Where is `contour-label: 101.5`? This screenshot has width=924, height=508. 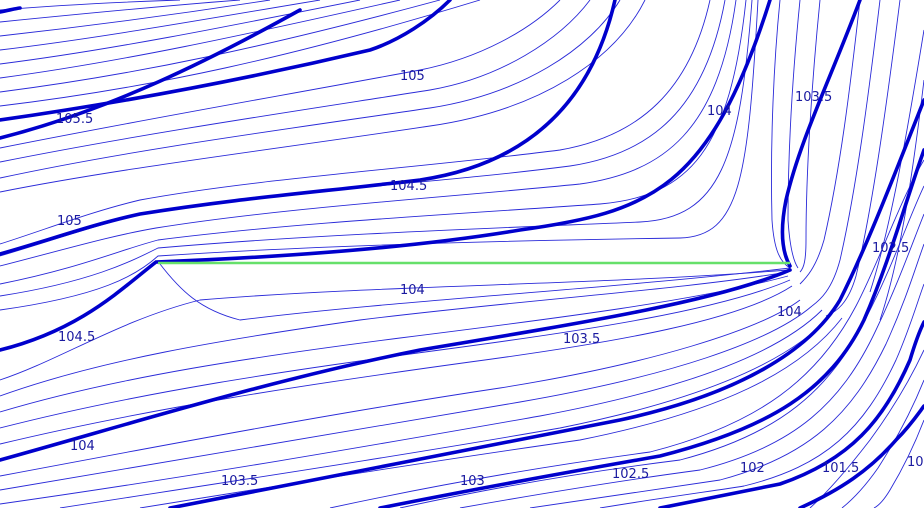
contour-label: 101.5 is located at coordinates (840, 468).